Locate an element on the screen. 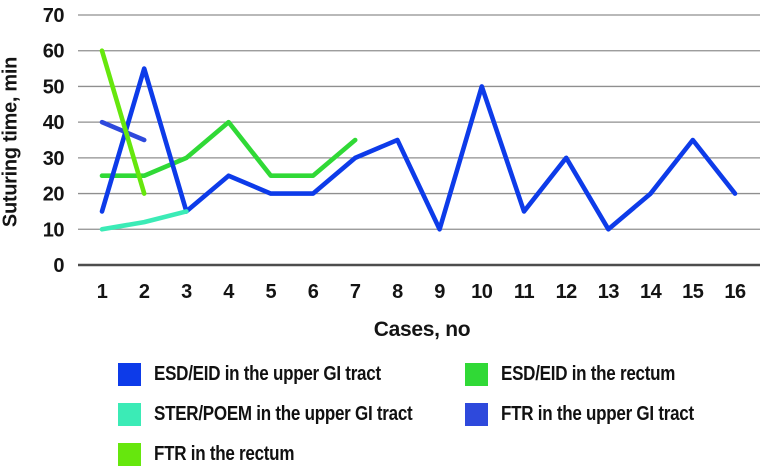  y-tick-label-20: 20 is located at coordinates (54, 195).